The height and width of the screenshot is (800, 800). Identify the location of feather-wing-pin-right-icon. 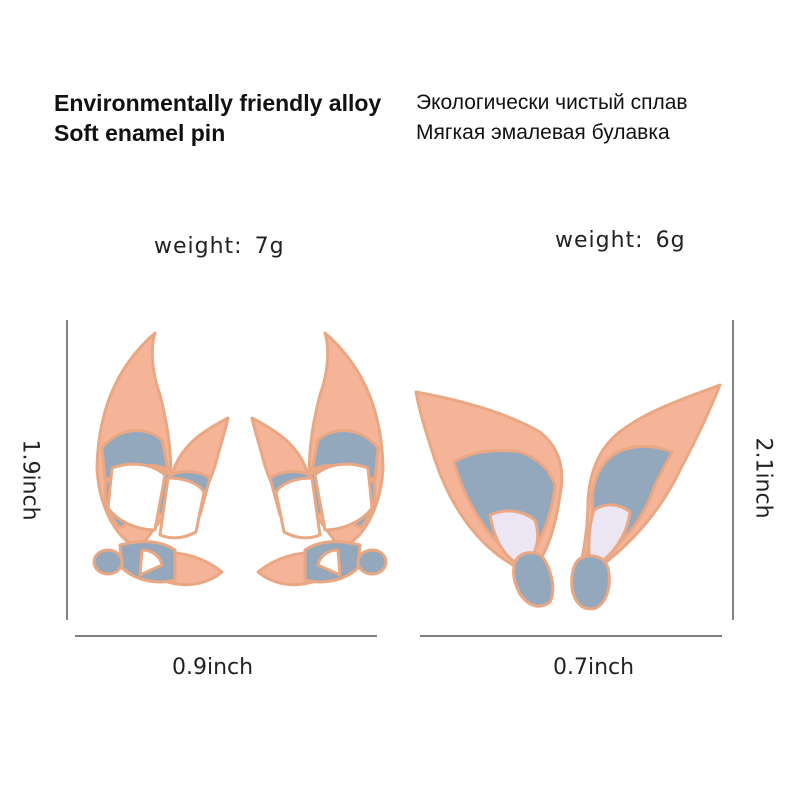
(646, 497).